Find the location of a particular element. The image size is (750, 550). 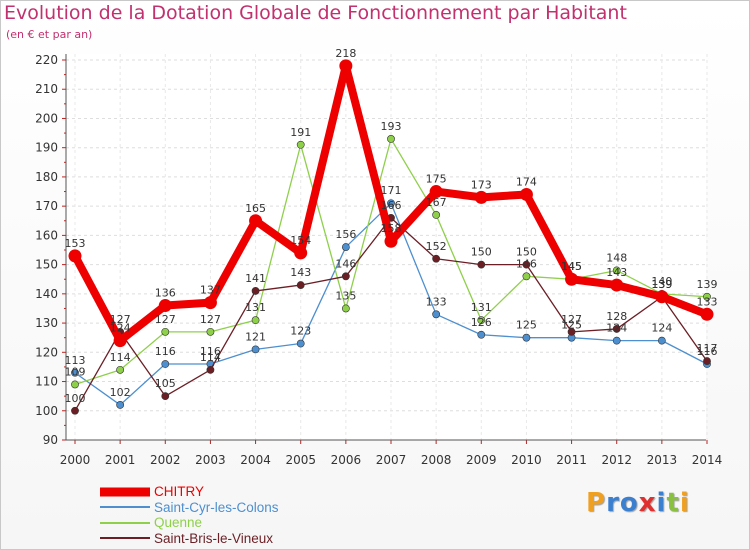

data-label: 113 is located at coordinates (75, 360).